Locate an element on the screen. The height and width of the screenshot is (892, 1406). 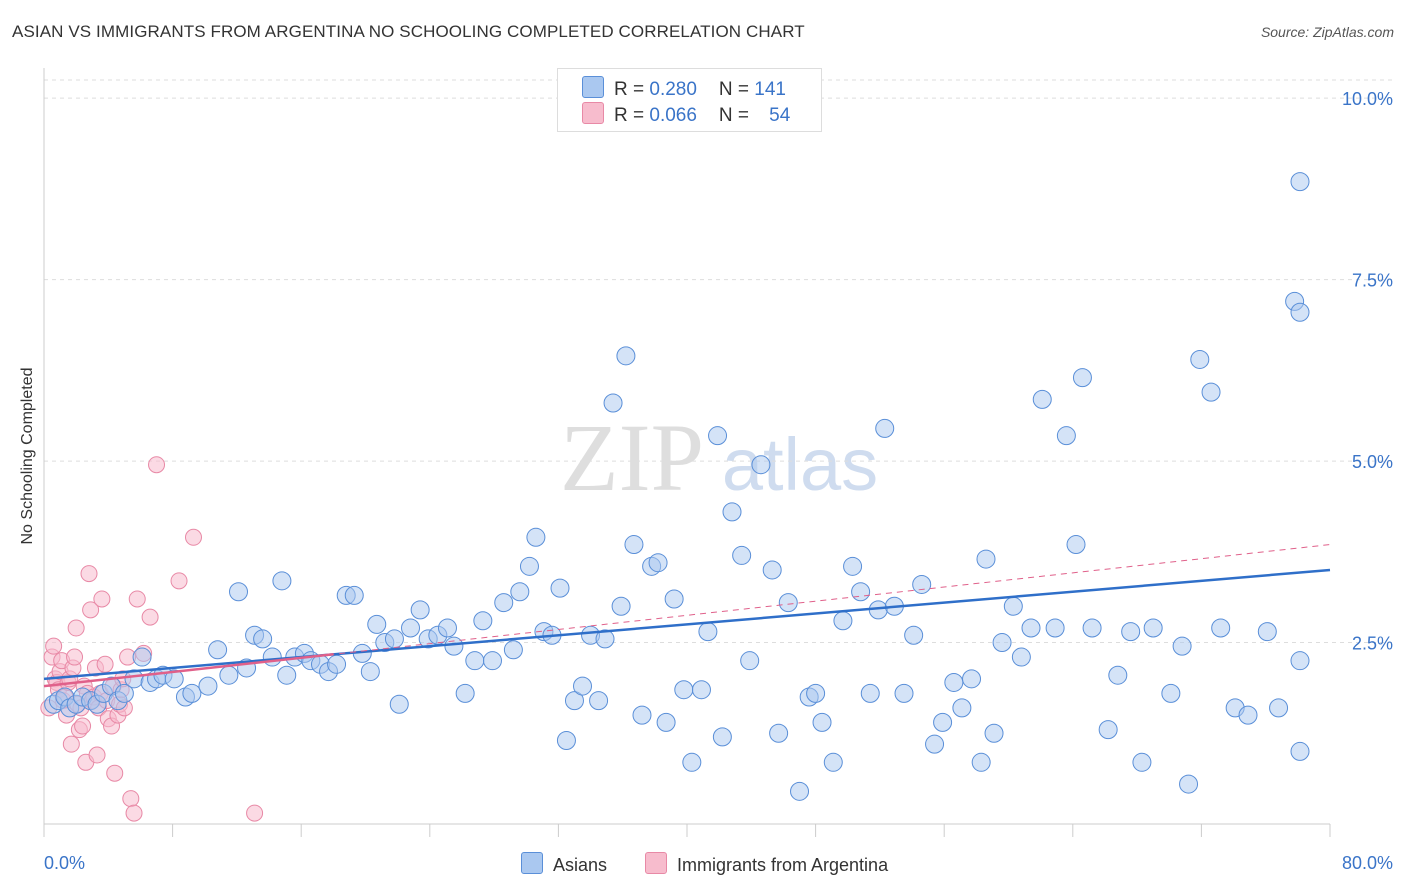
stats-legend: R = 0.280 N = 141 R = 0.066 N = 54 is located at coordinates (689, 100).